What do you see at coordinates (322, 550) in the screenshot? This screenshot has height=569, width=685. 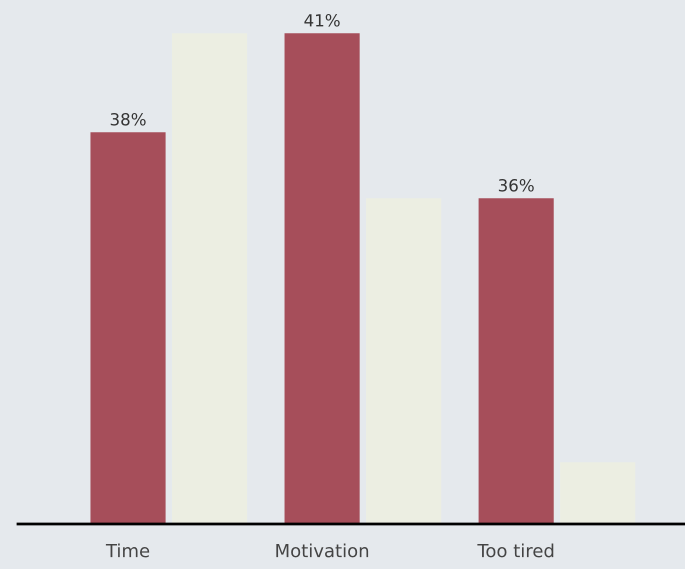 I see `x-tick-label: Motivation` at bounding box center [322, 550].